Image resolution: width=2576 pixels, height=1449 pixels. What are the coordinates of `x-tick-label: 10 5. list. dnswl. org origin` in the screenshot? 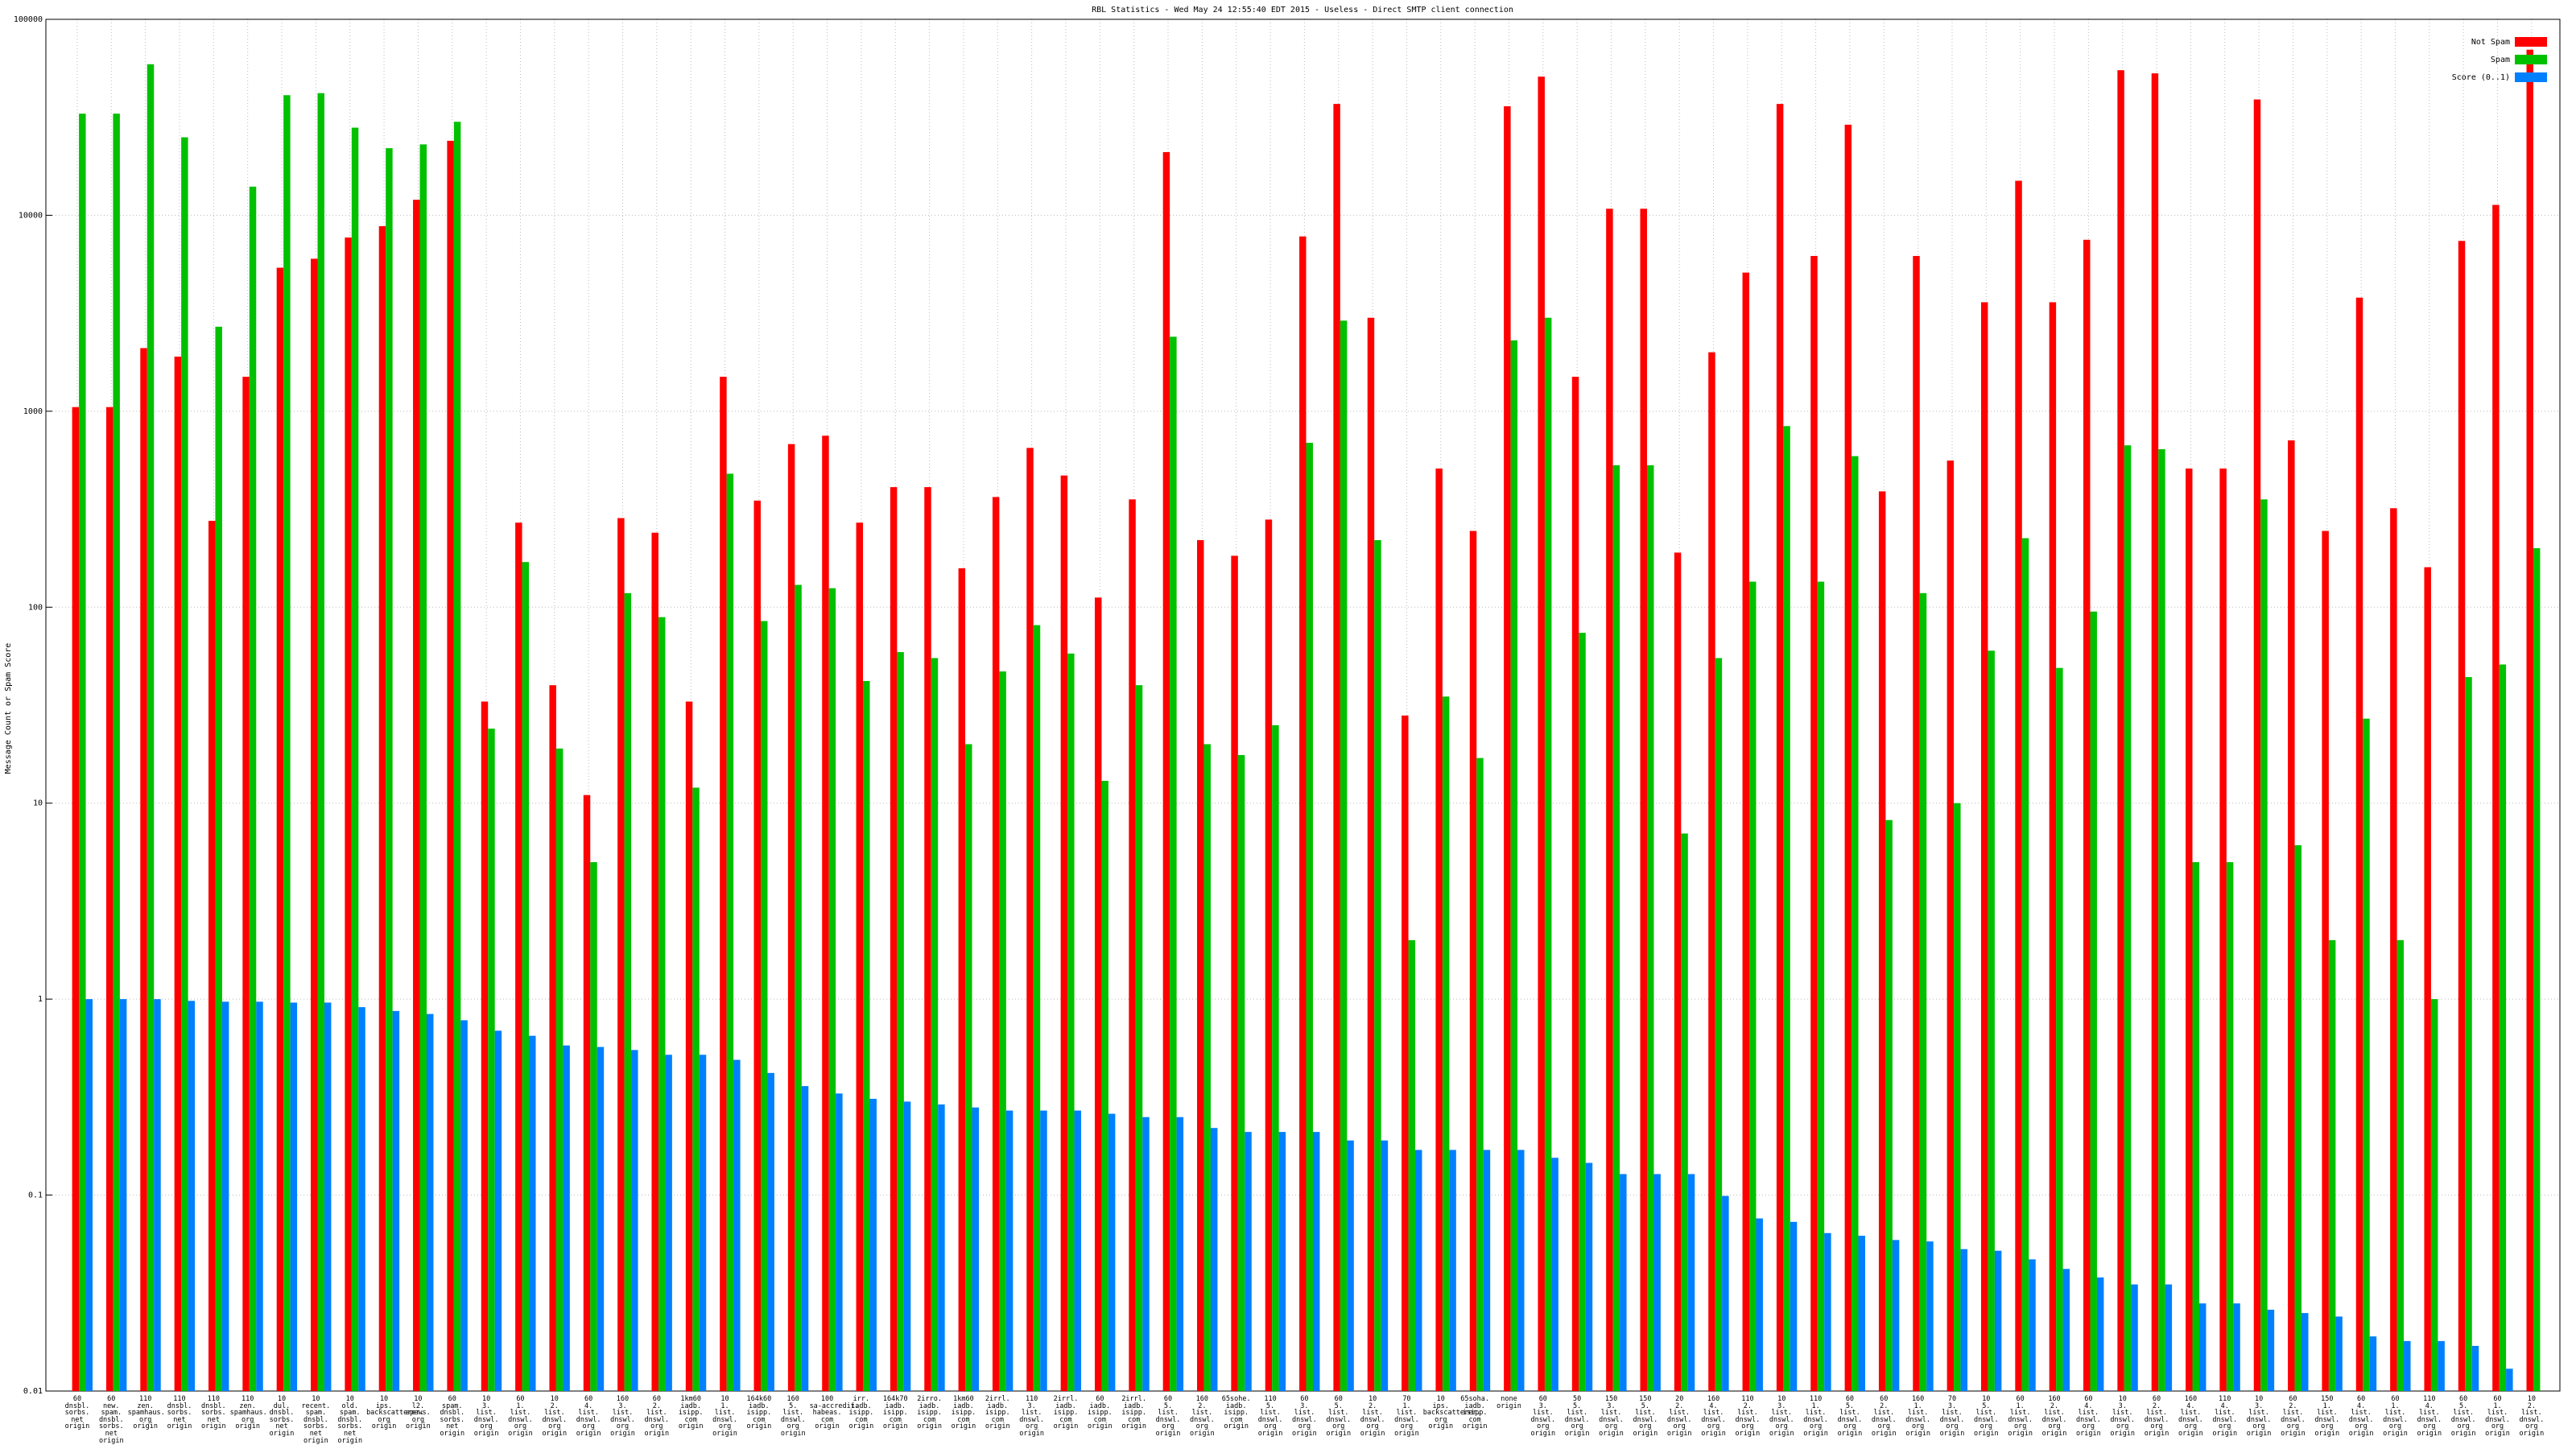 It's located at (1986, 1416).